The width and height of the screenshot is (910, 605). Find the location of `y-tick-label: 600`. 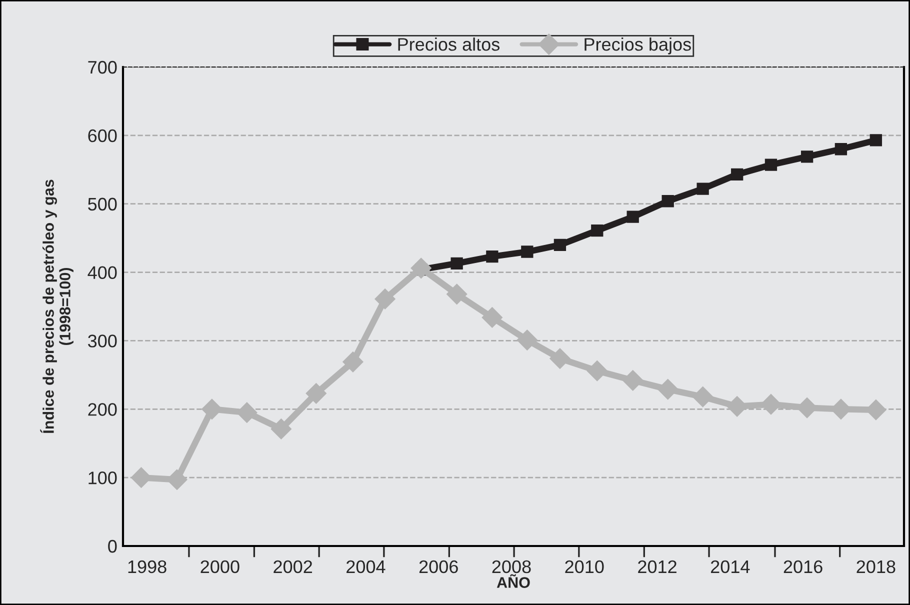

y-tick-label: 600 is located at coordinates (102, 135).